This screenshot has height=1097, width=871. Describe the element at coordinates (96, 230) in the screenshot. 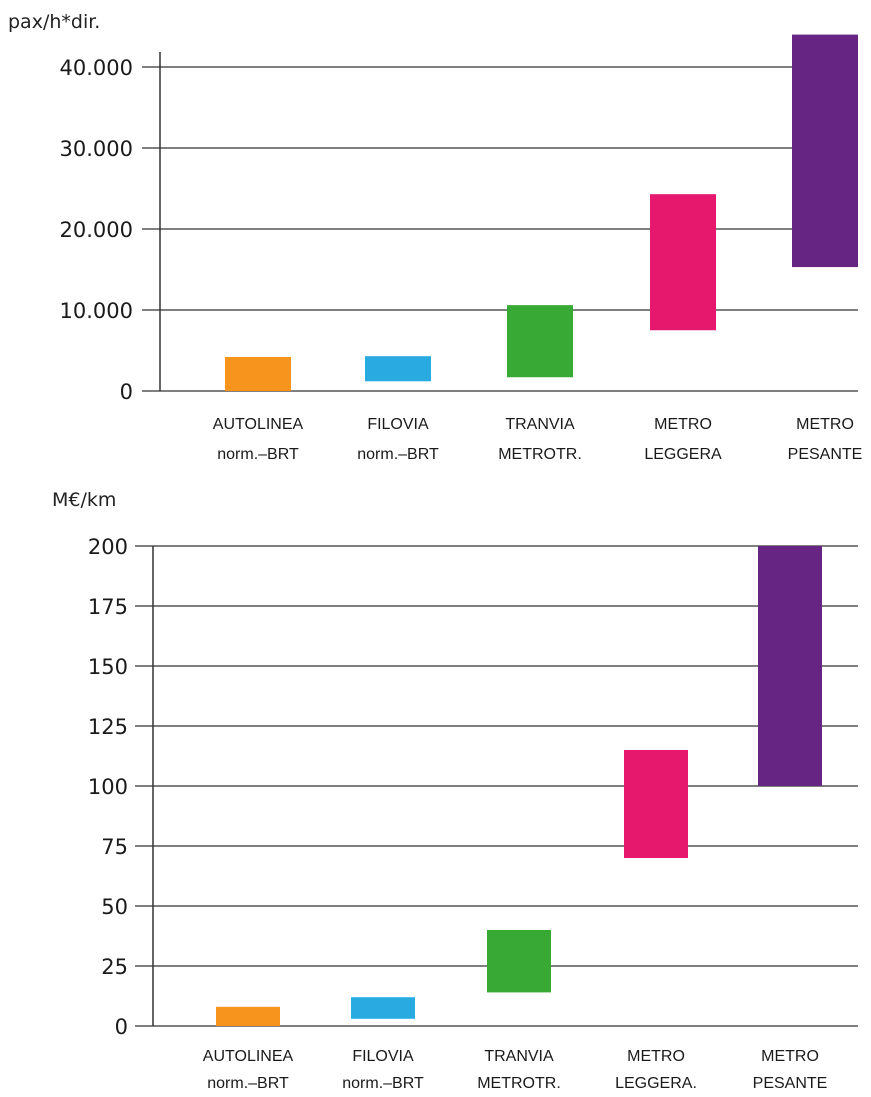

I see `y-tick-label: 20.000` at that location.